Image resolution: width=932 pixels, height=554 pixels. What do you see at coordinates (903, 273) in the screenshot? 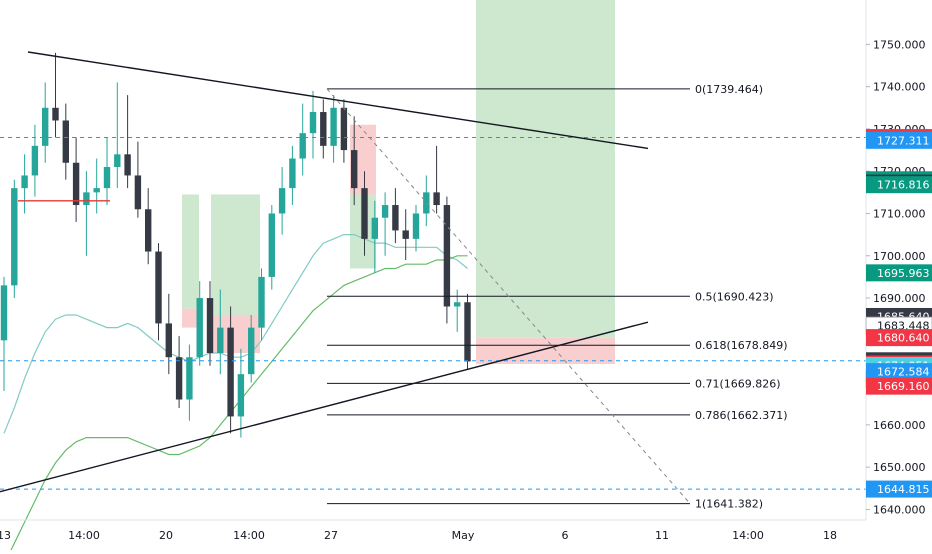
I see `price-badge-label: 1695.963` at bounding box center [903, 273].